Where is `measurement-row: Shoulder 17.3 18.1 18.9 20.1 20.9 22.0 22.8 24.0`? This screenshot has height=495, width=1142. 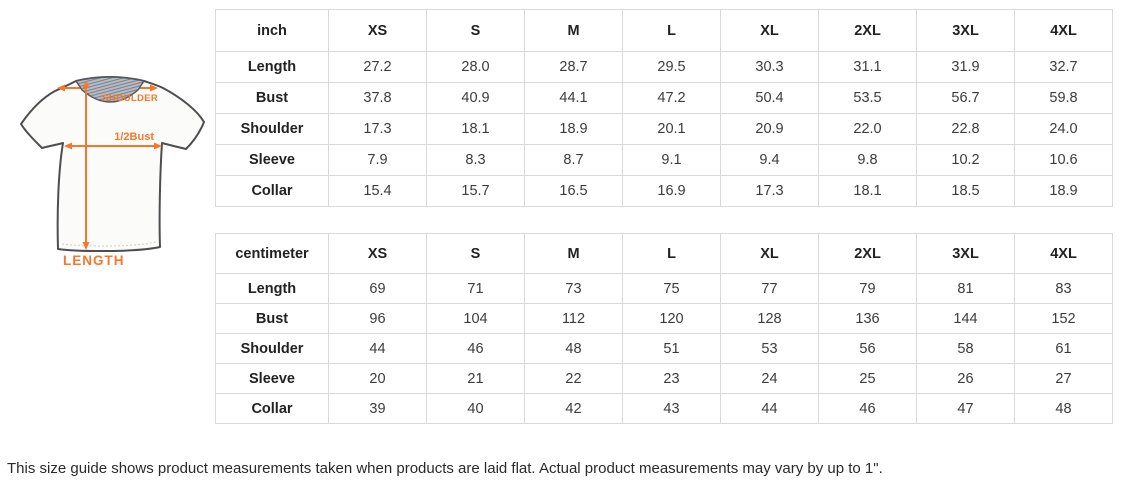 measurement-row: Shoulder 17.3 18.1 18.9 20.1 20.9 22.0 22.8 24.0 is located at coordinates (664, 129).